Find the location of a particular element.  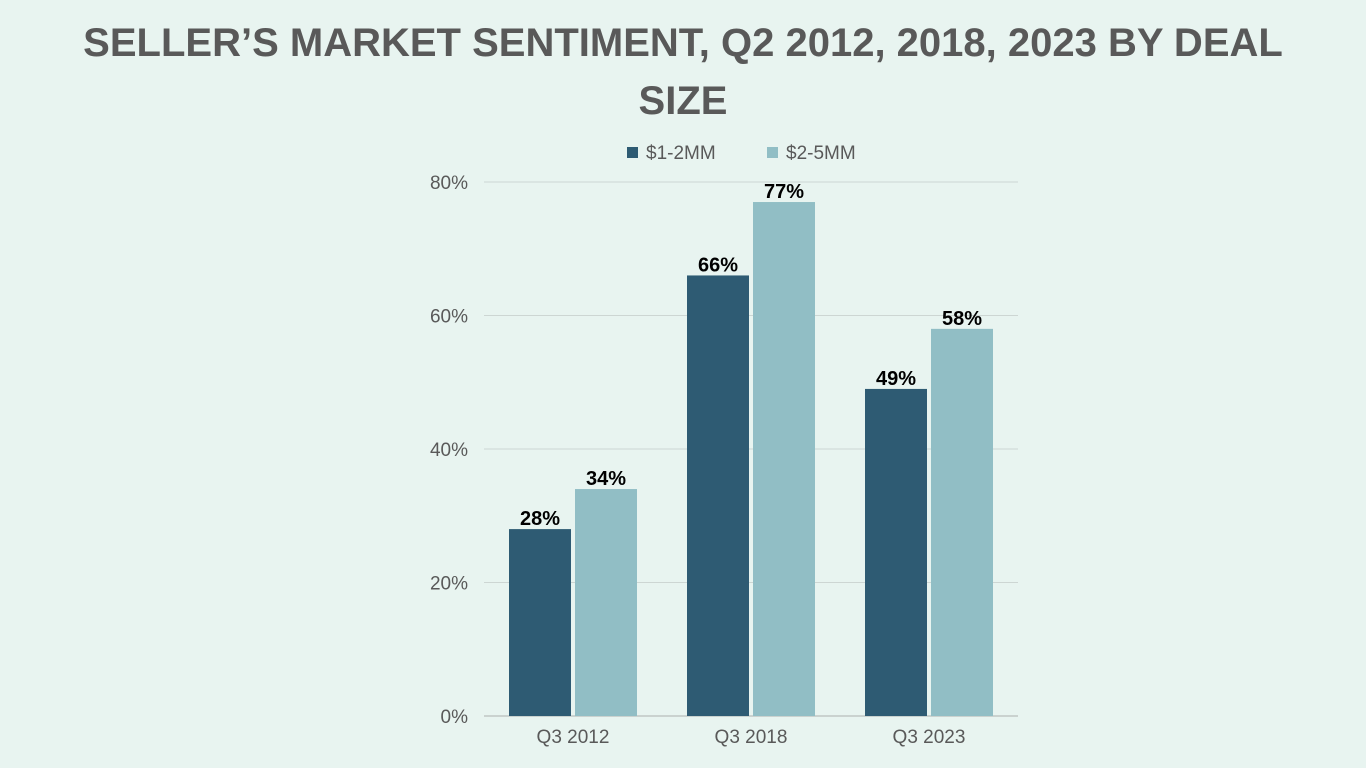

x-category-label: Q3 2023 is located at coordinates (929, 737).